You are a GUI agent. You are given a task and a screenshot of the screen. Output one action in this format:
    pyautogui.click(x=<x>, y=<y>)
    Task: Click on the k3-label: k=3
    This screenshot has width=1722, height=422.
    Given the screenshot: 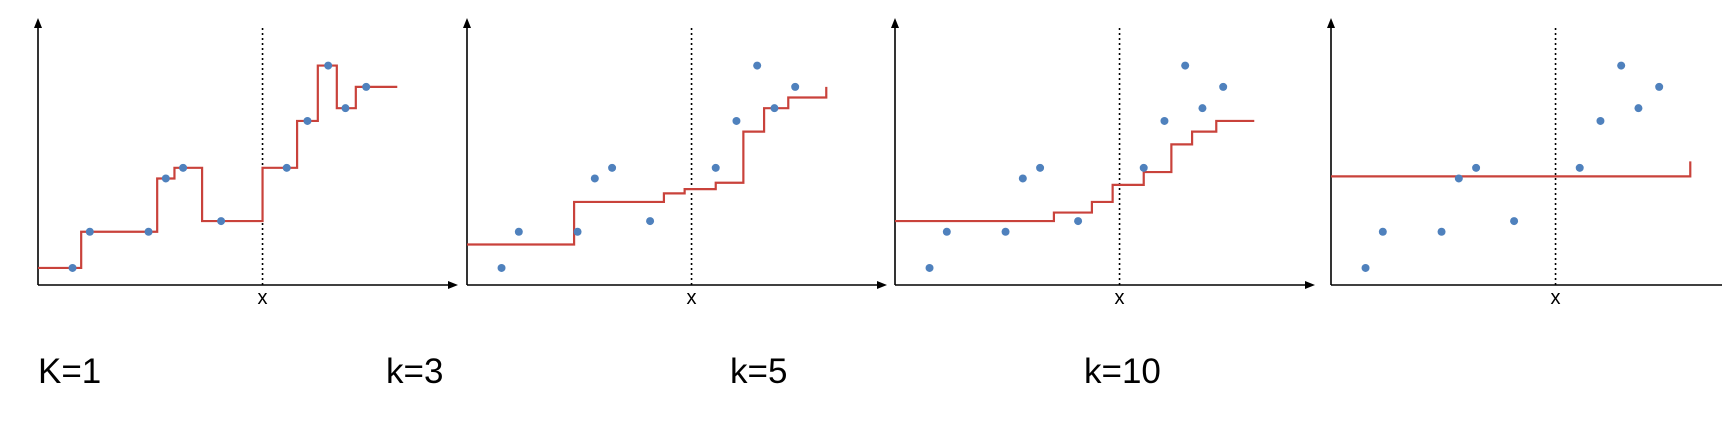 What is the action you would take?
    pyautogui.click(x=415, y=371)
    